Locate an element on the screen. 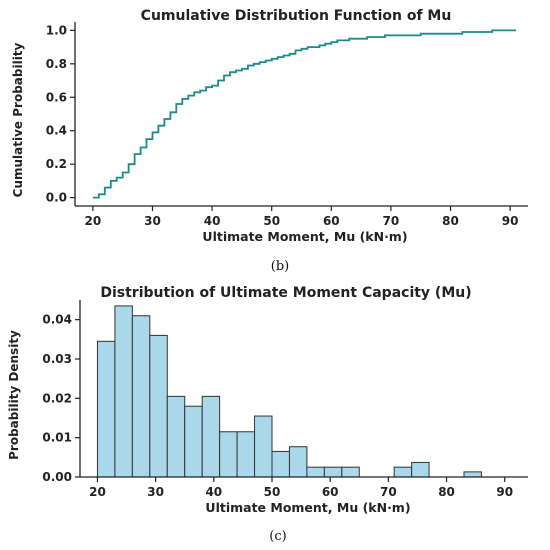 This screenshot has width=550, height=550. hist-y-tick-label: 0.04 is located at coordinates (57, 320).